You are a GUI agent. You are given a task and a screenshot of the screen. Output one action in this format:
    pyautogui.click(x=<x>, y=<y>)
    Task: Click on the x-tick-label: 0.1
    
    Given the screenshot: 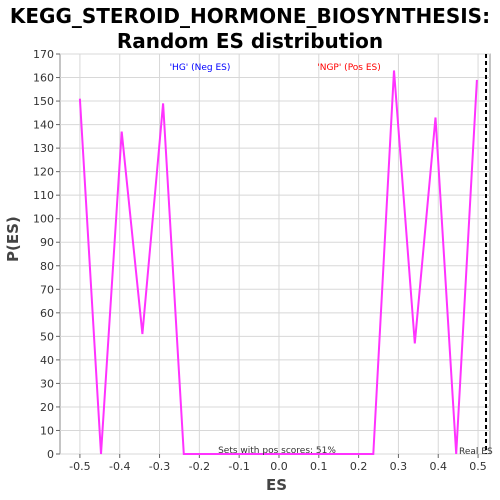 What is the action you would take?
    pyautogui.click(x=319, y=466)
    